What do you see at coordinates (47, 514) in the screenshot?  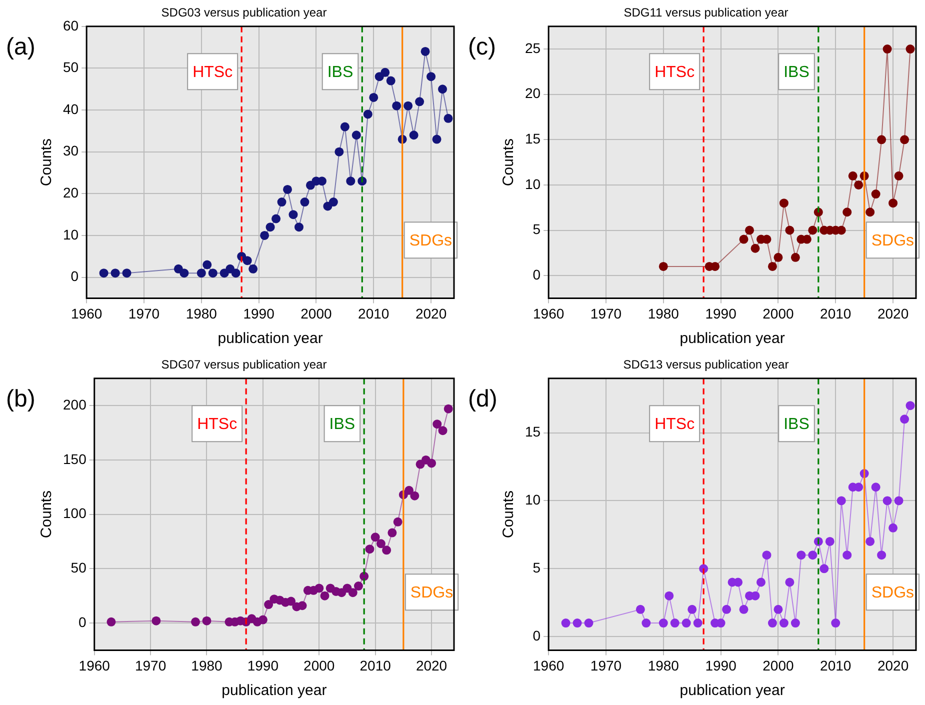 I see `y-axis-title: Counts` at bounding box center [47, 514].